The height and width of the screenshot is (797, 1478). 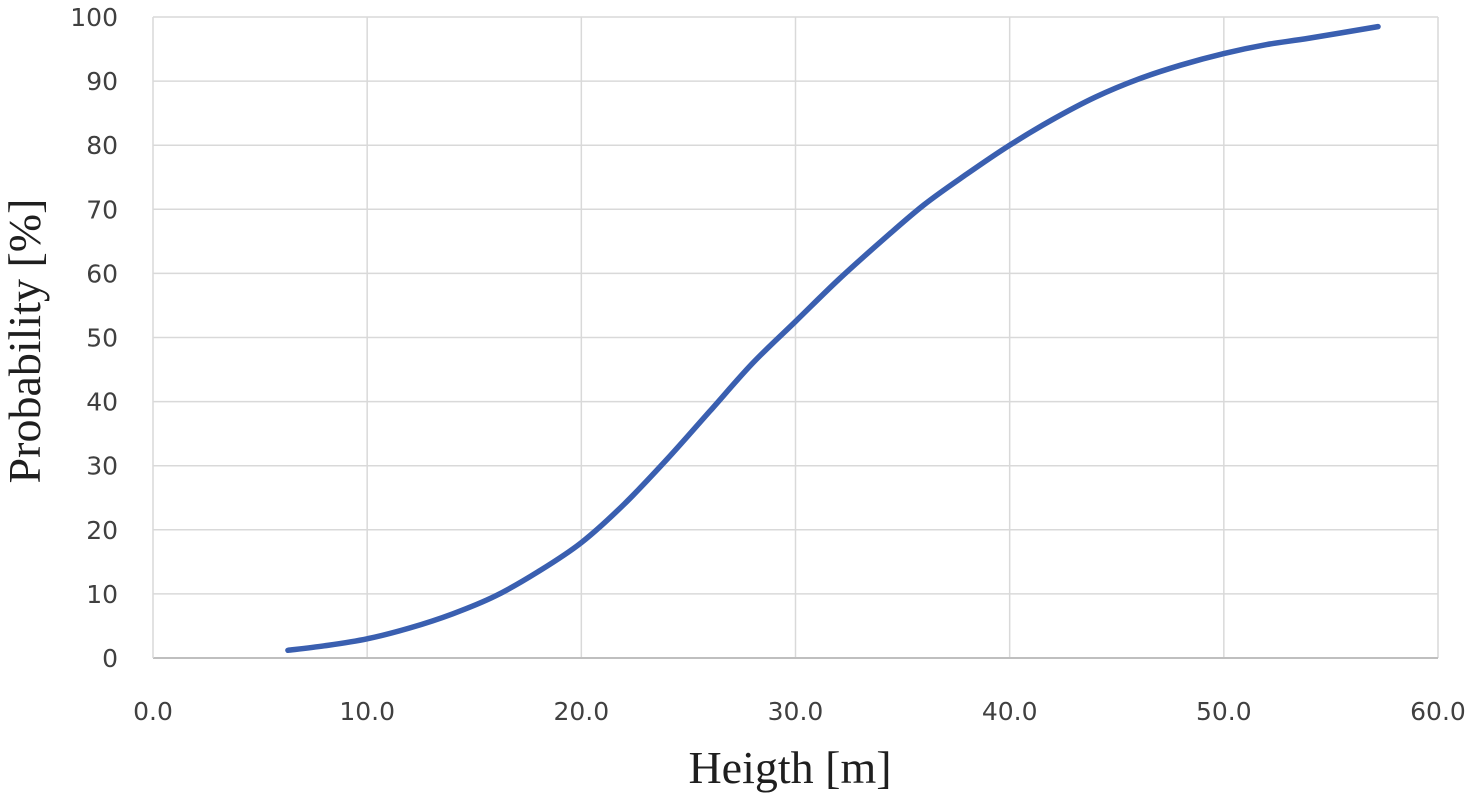 What do you see at coordinates (102, 273) in the screenshot?
I see `y-tick-label: 60` at bounding box center [102, 273].